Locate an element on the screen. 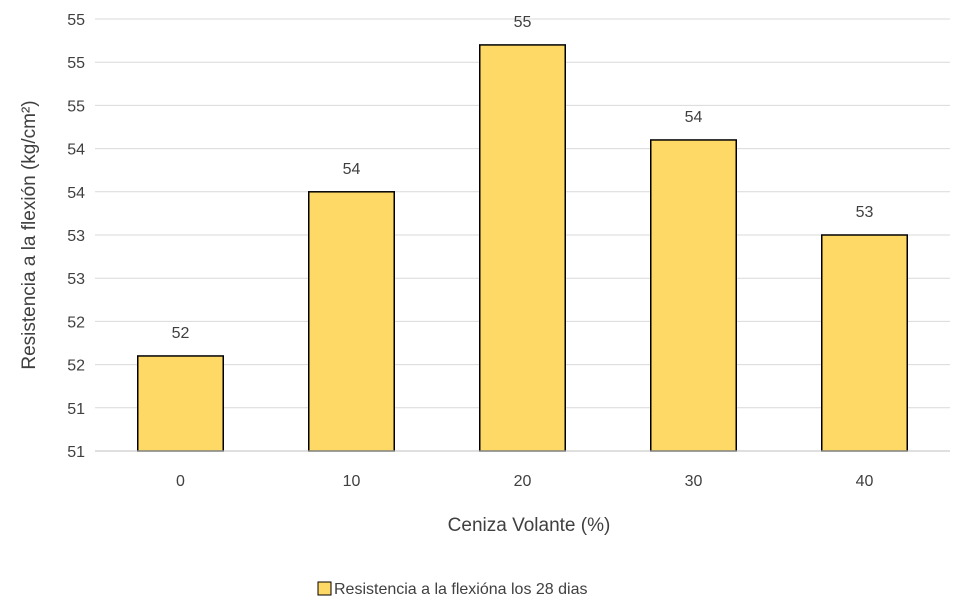  data-label: 52 is located at coordinates (181, 333).